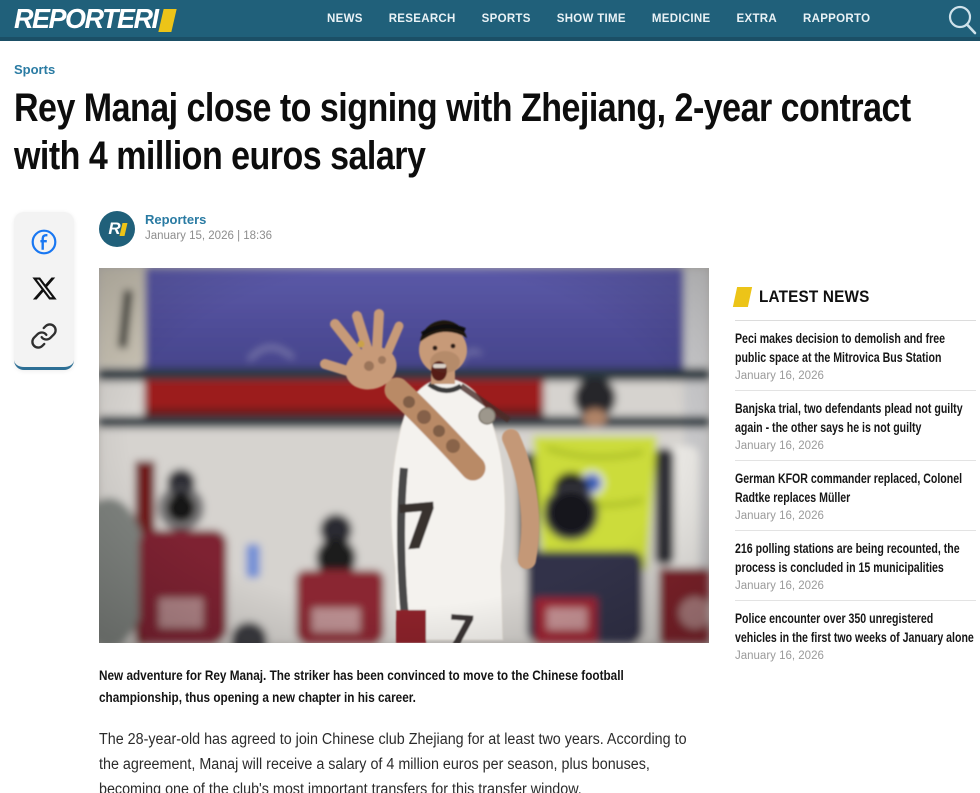 This screenshot has height=793, width=980. I want to click on copy-link-icon, so click(44, 337).